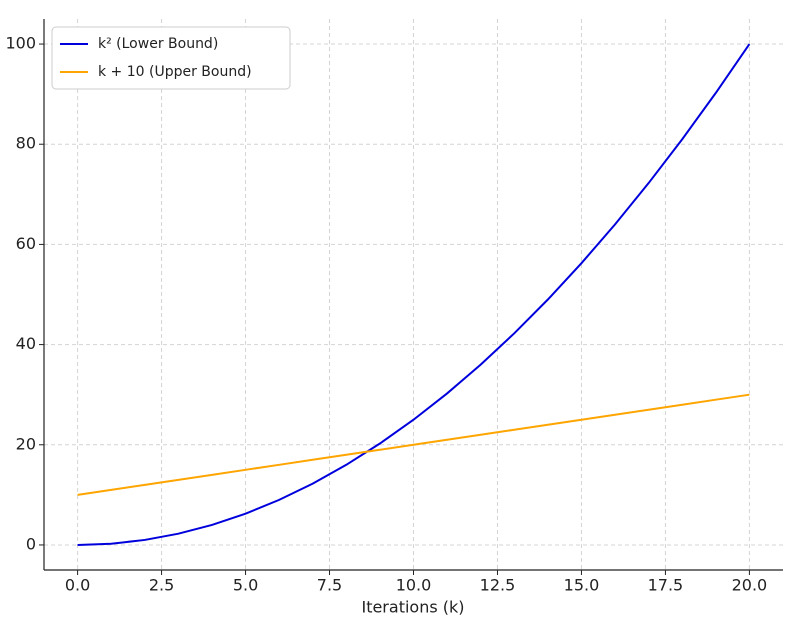 The image size is (812, 622). I want to click on y-tick-label: 100, so click(20, 43).